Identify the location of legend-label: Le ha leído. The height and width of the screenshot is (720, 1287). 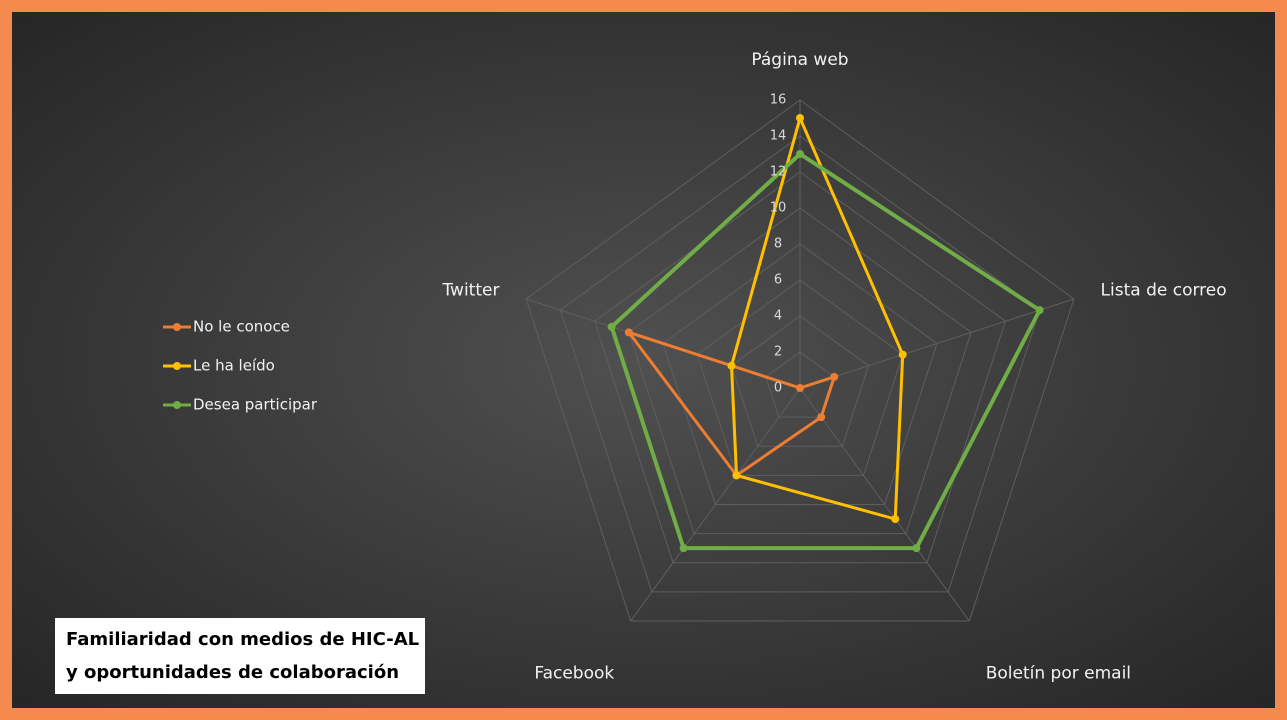
(234, 366).